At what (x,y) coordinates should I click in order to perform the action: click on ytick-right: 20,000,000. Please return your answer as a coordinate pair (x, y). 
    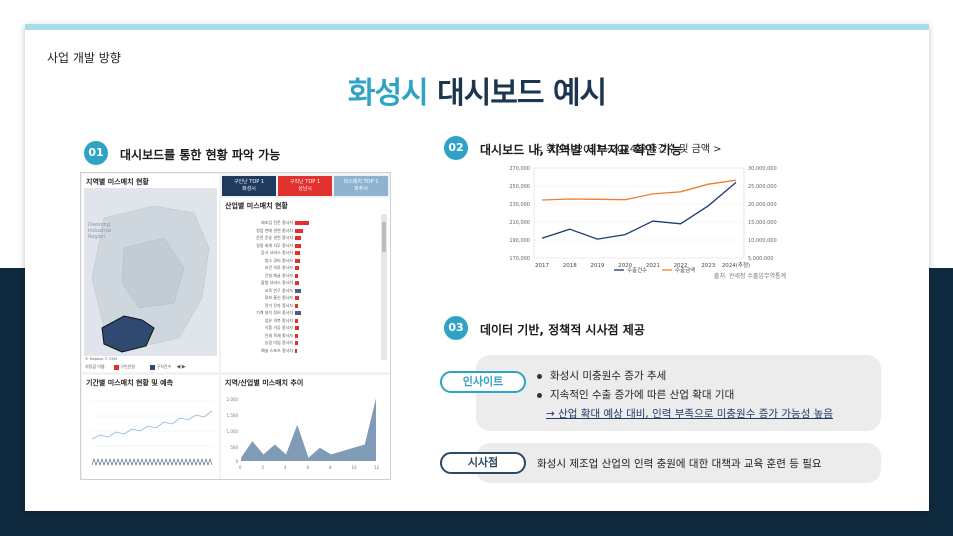
    Looking at the image, I should click on (762, 205).